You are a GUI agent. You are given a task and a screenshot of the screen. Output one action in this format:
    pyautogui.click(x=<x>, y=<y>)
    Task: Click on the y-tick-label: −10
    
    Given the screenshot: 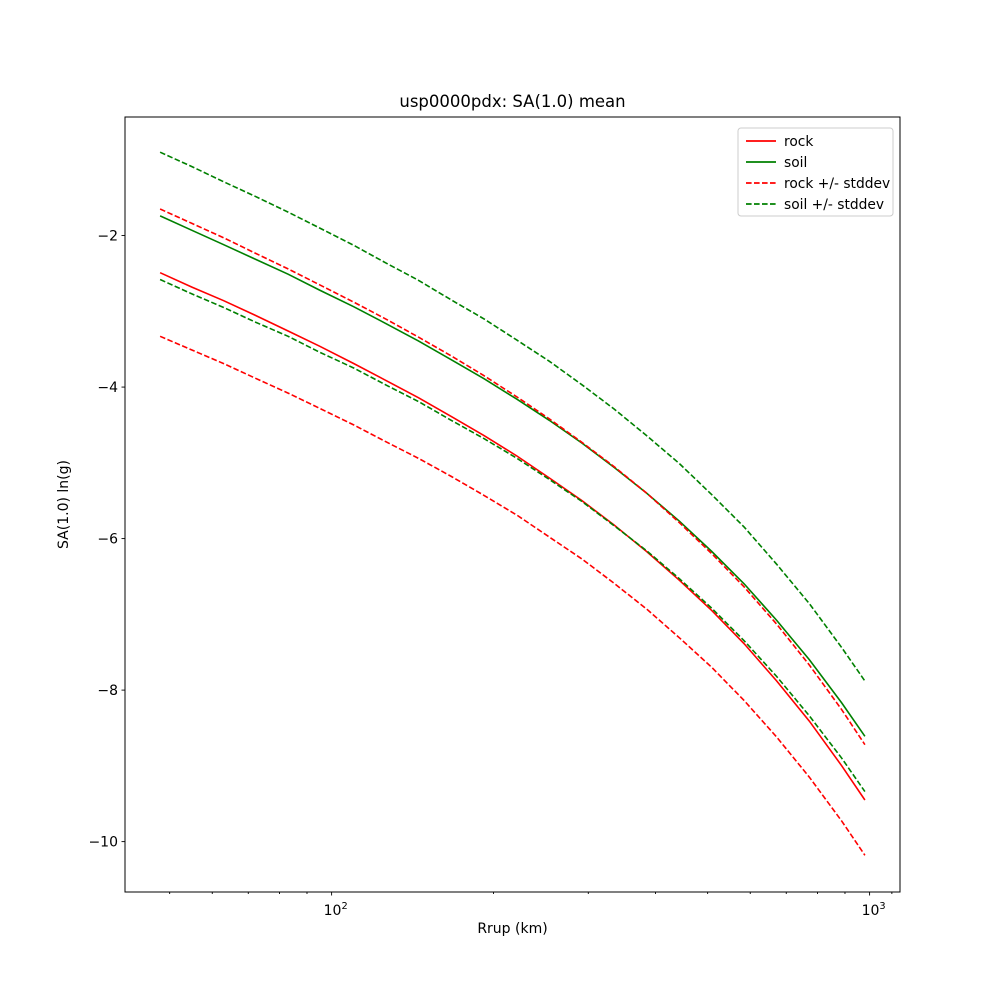 What is the action you would take?
    pyautogui.click(x=103, y=842)
    